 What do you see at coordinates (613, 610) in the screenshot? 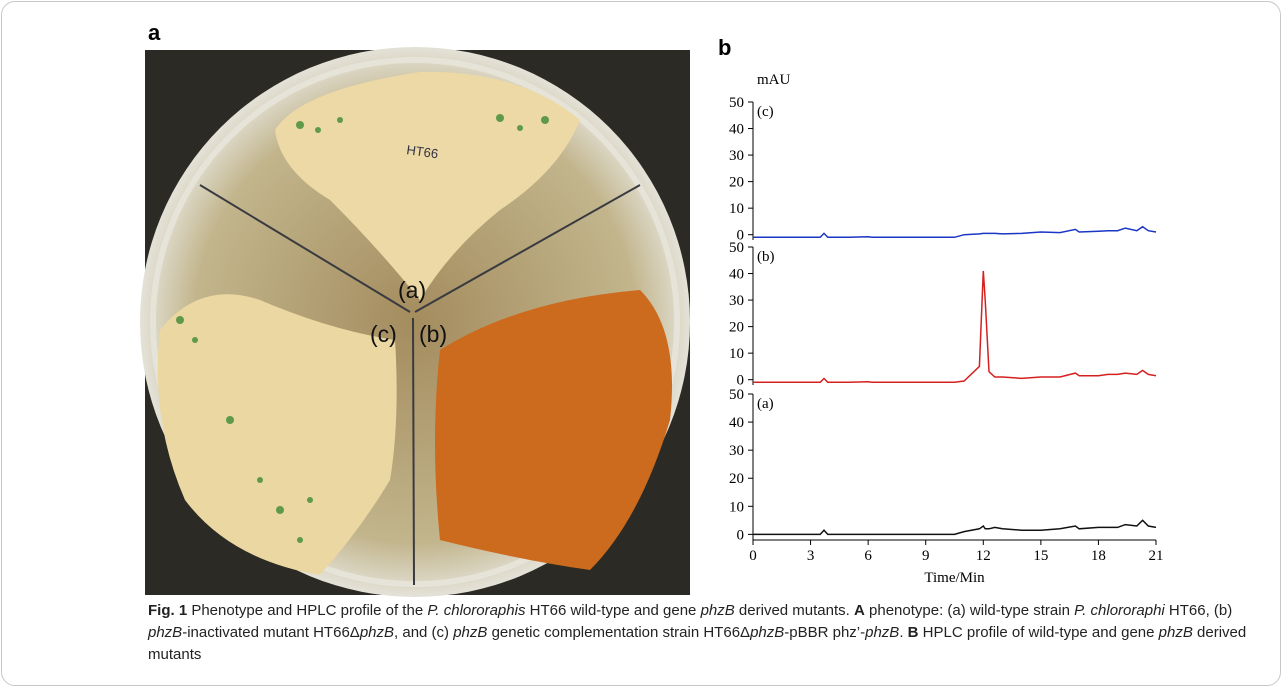
I see `caption-text: HT66 wild-type and gene` at bounding box center [613, 610].